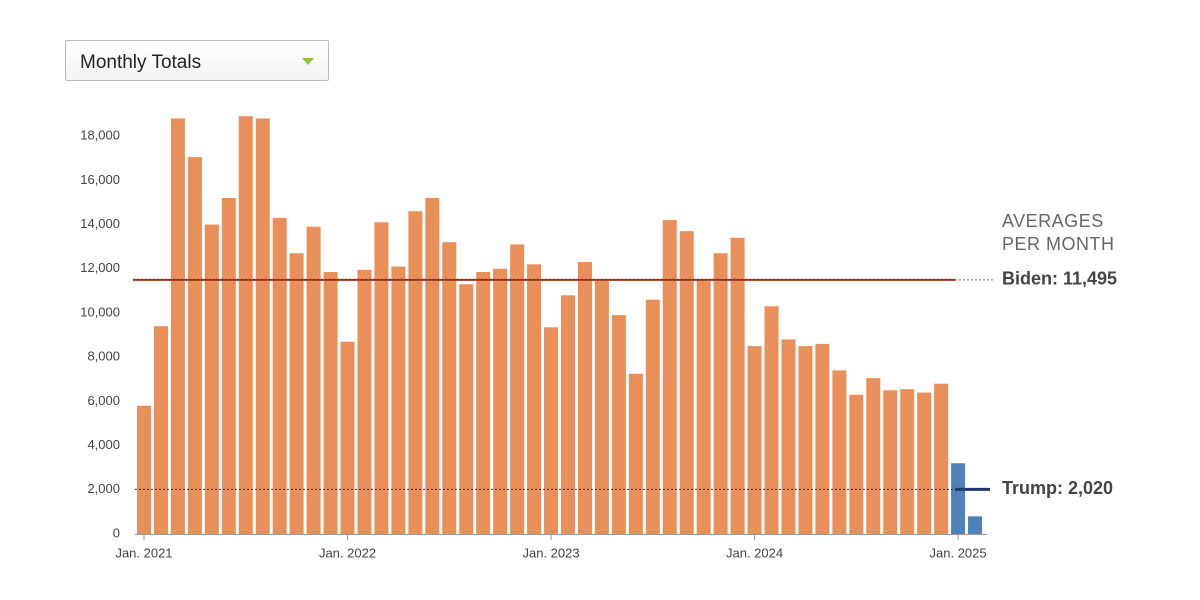 Image resolution: width=1200 pixels, height=600 pixels. What do you see at coordinates (347, 552) in the screenshot?
I see `x-tick-label: Jan. 2022` at bounding box center [347, 552].